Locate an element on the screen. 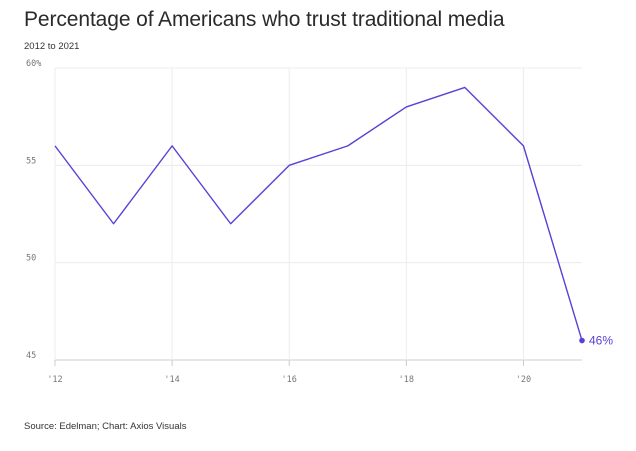  x-tick-label: '16 is located at coordinates (289, 380).